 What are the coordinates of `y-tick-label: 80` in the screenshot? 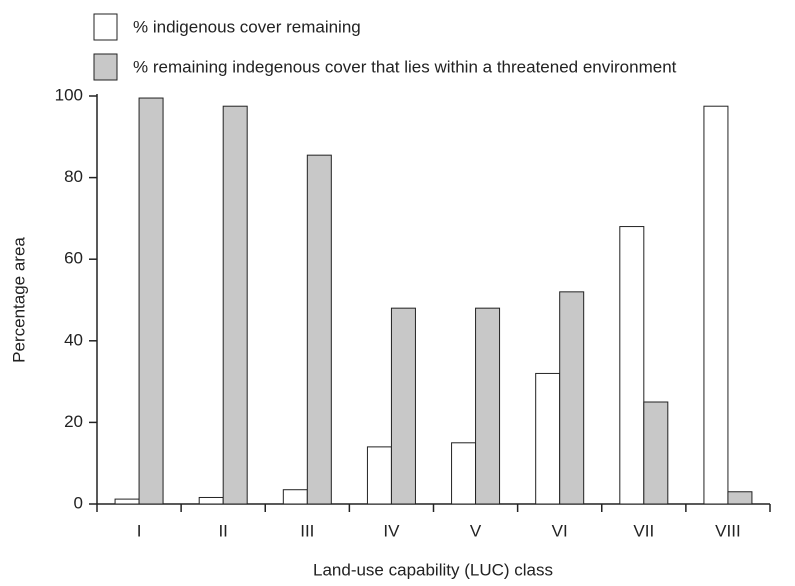 It's located at (73, 176).